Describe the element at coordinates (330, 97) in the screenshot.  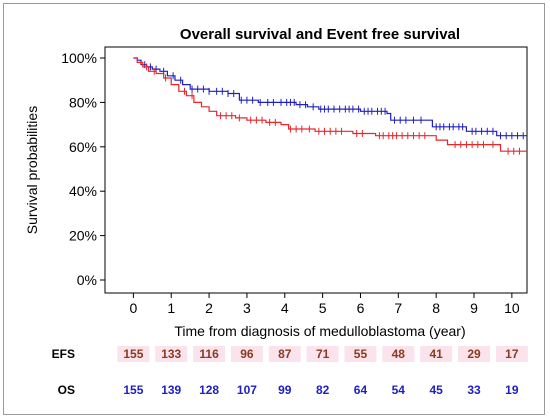
I see `os-curve` at that location.